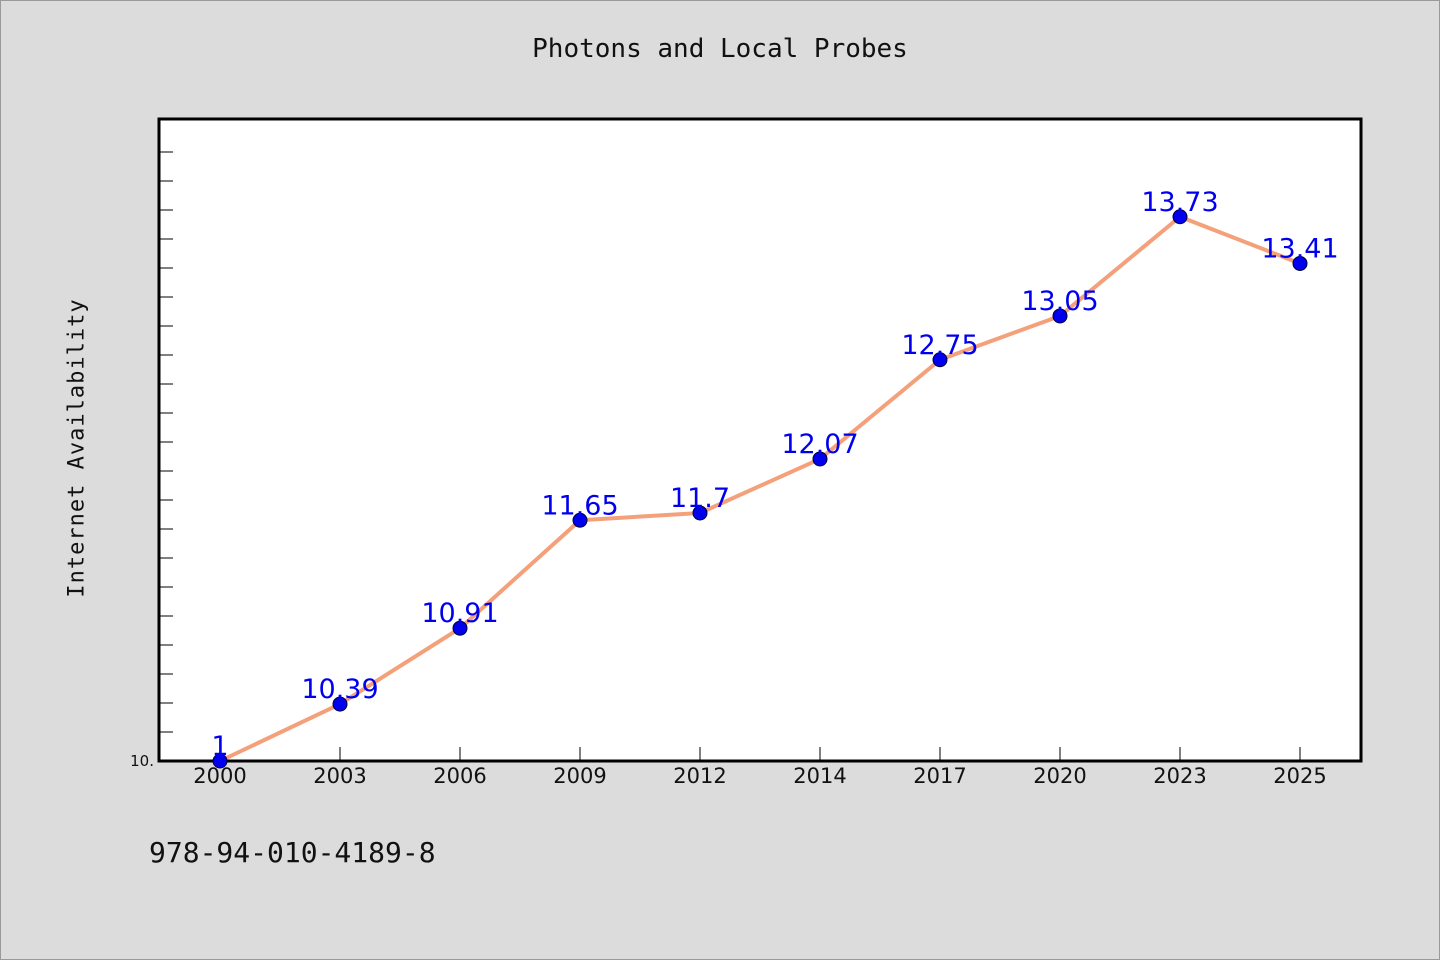  I want to click on x-tick-label: 2006, so click(459, 776).